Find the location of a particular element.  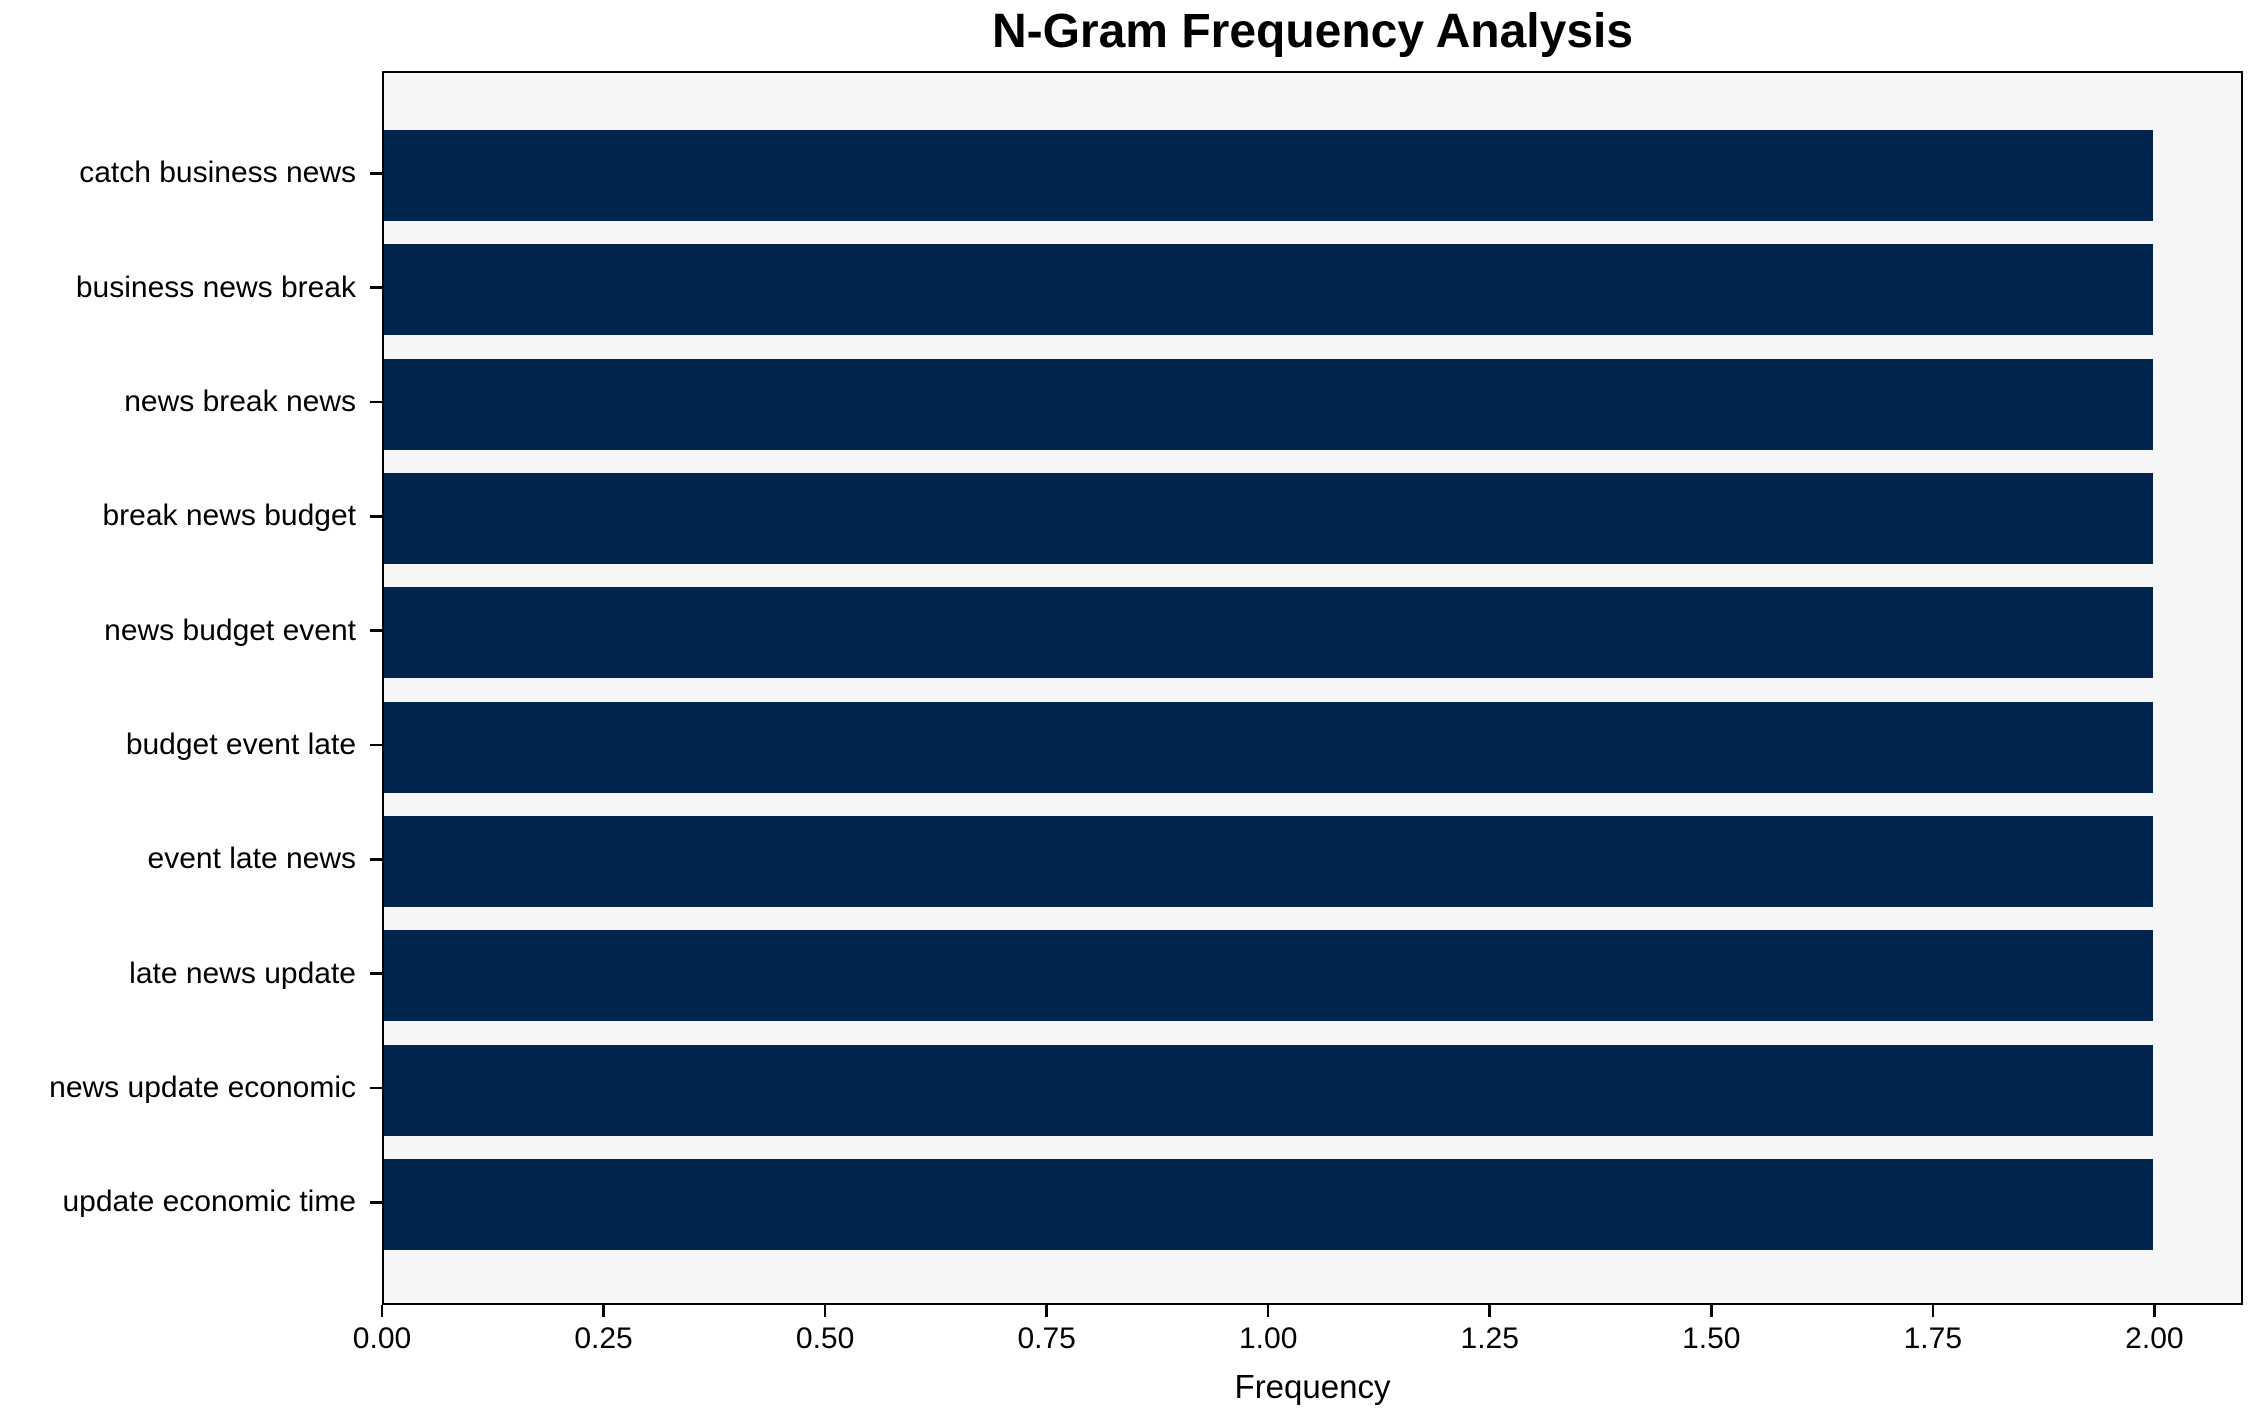

y-tick-label: news budget event is located at coordinates (230, 630).